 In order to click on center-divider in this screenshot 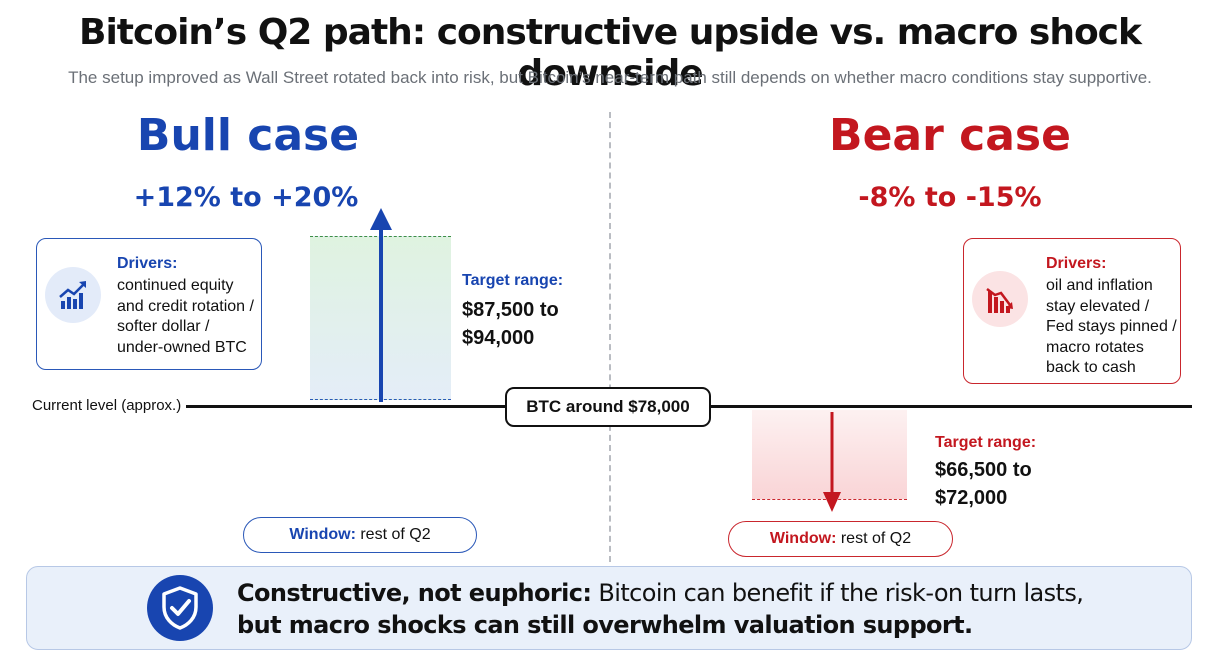, I will do `click(610, 337)`.